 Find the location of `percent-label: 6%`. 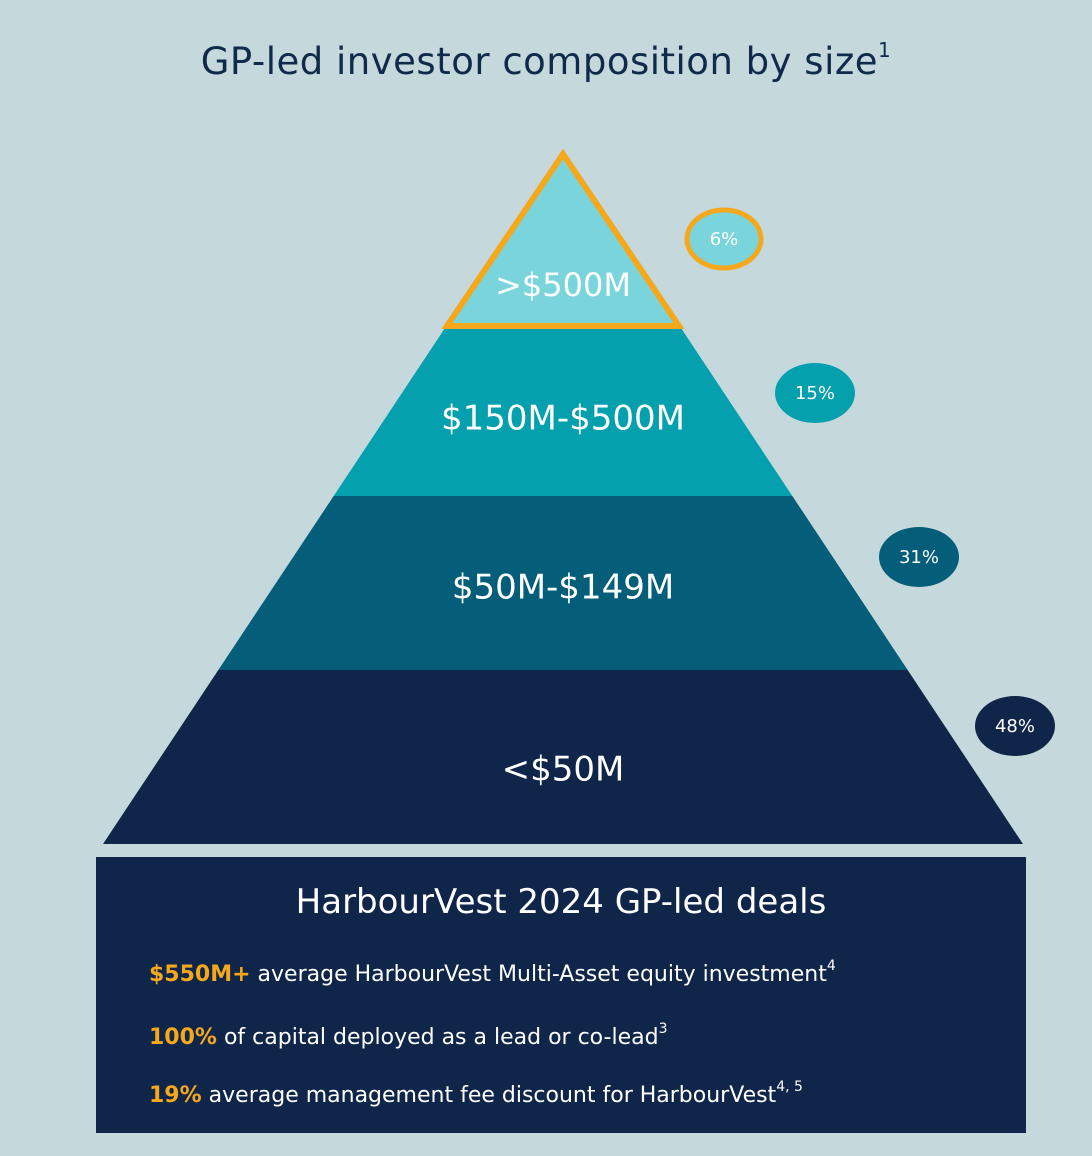

percent-label: 6% is located at coordinates (724, 239).